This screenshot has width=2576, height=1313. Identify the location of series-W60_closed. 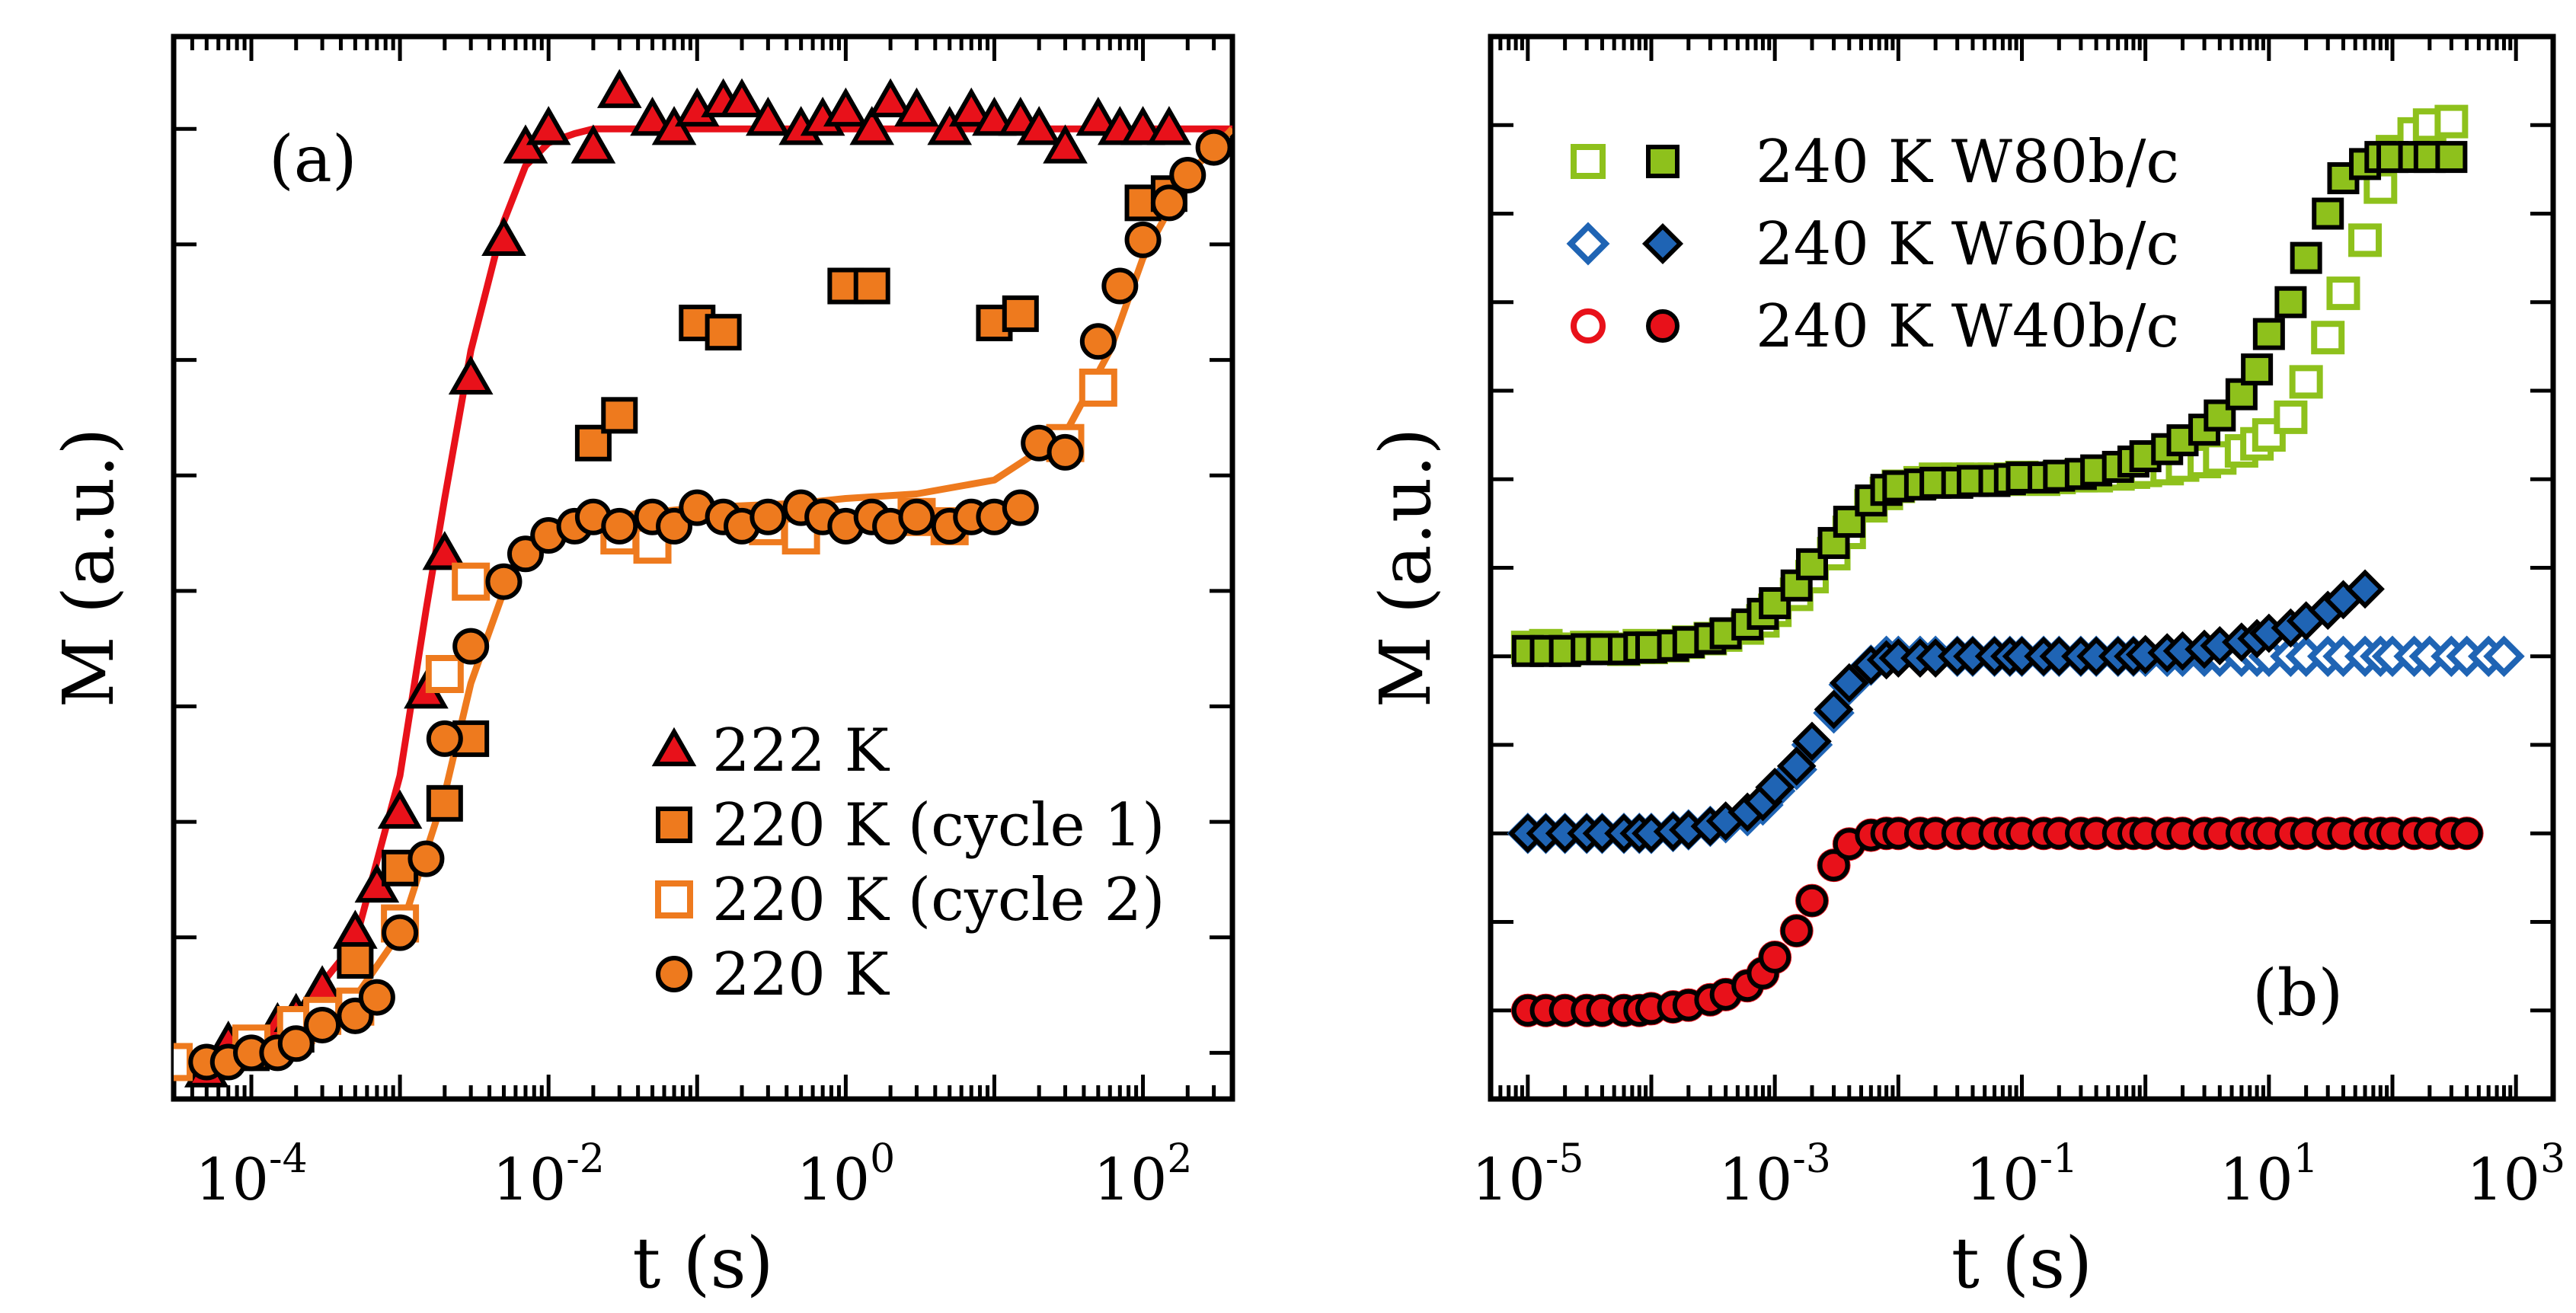
(1946, 711).